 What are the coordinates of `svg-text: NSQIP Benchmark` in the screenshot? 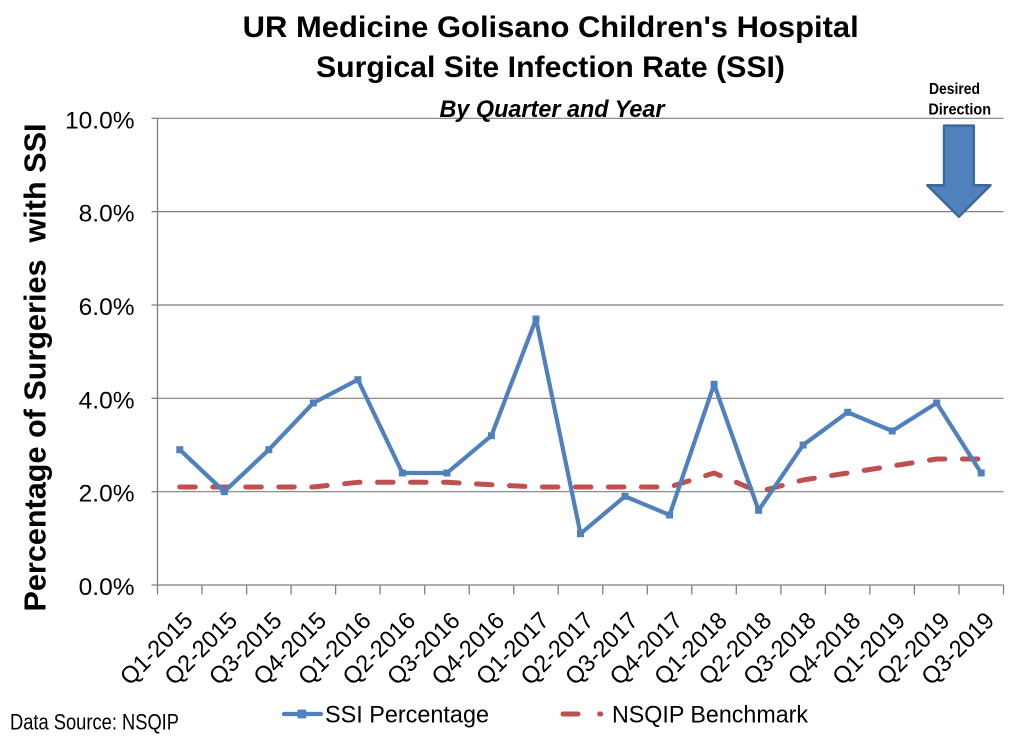 It's located at (710, 714).